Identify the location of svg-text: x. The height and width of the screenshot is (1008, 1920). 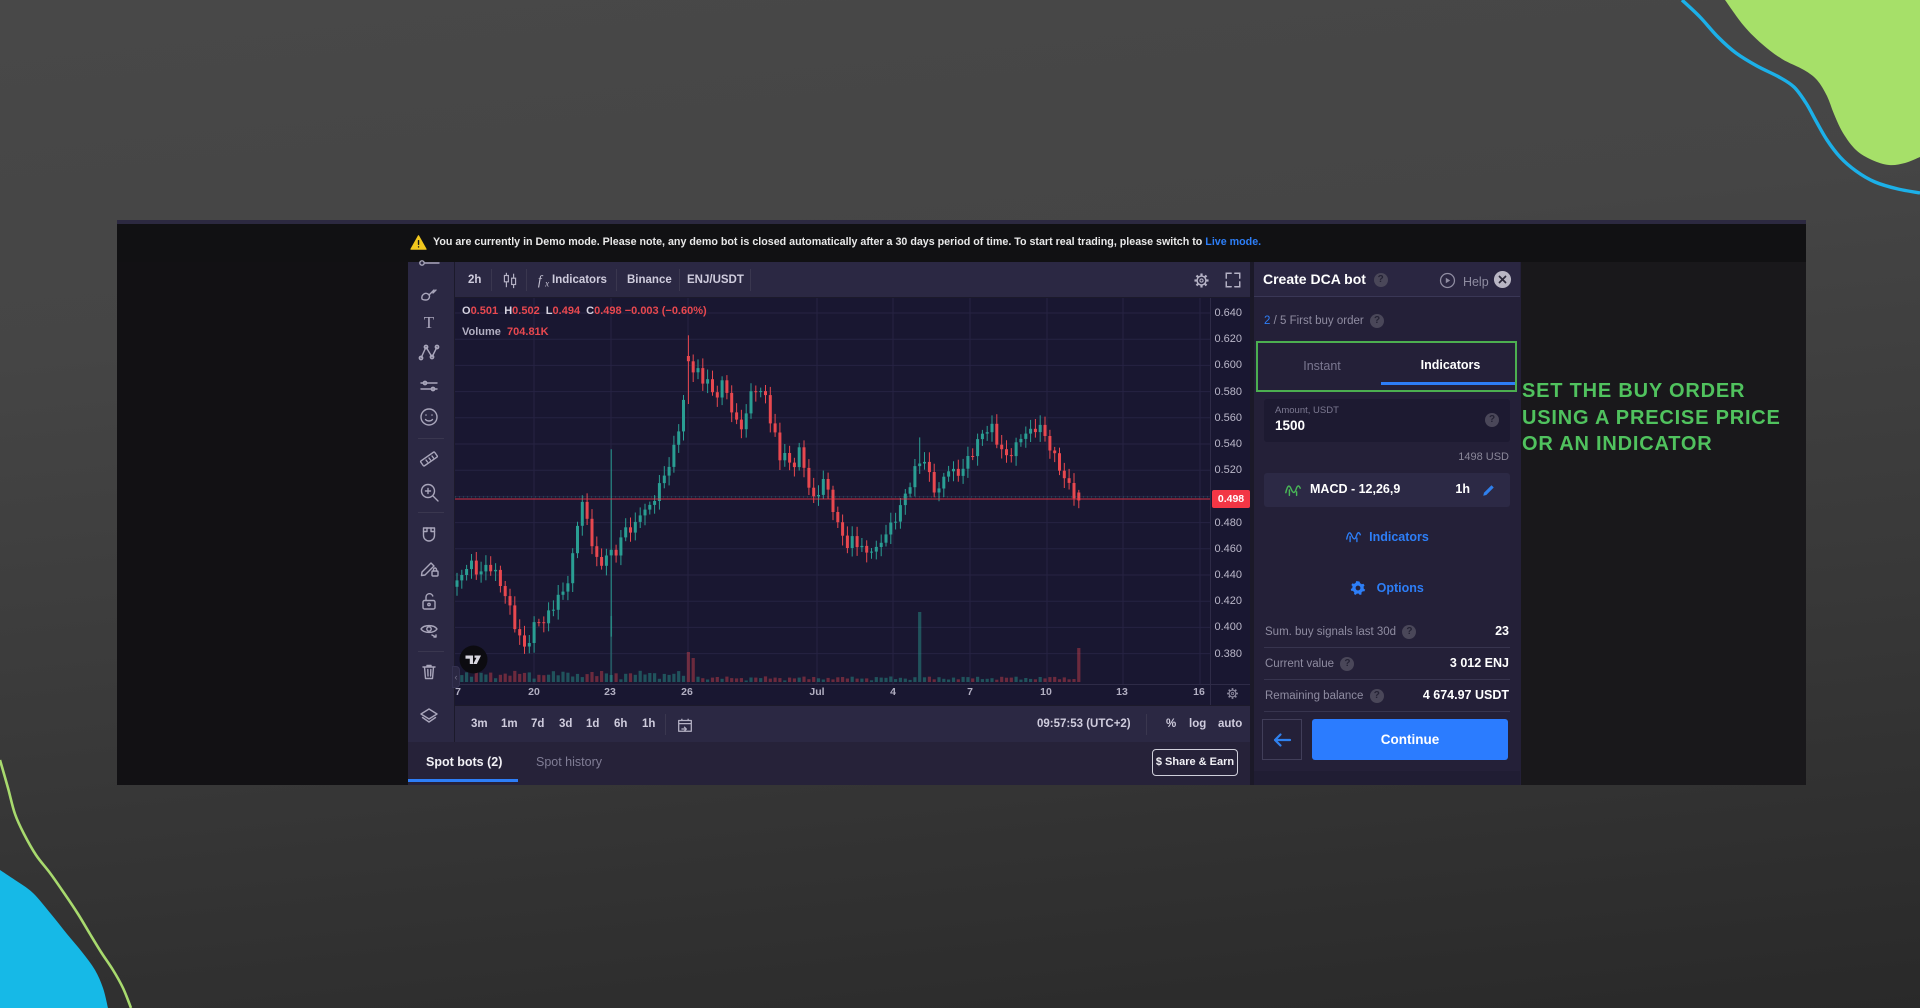
(546, 283).